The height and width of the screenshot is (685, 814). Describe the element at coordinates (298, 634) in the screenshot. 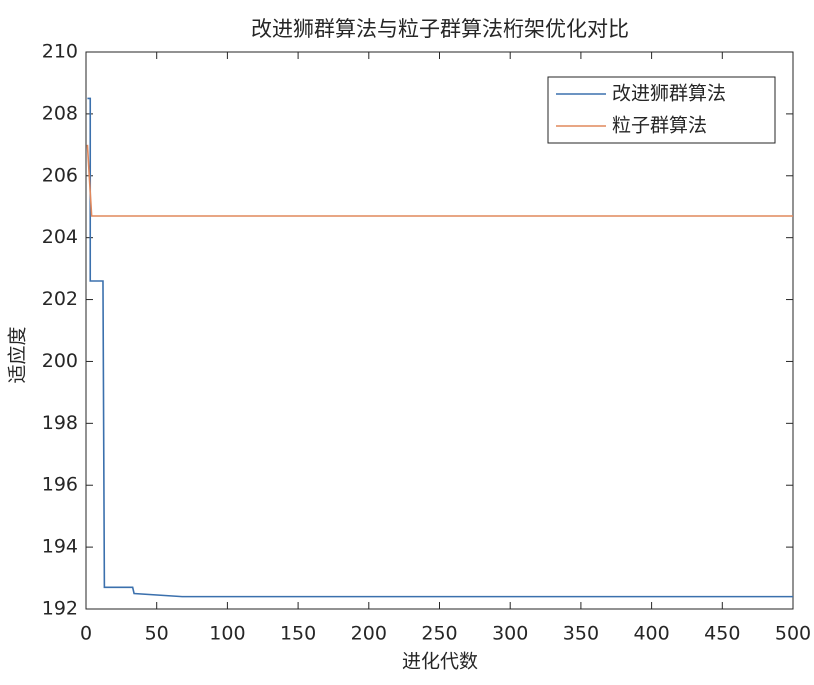

I see `x-tick-label: 150` at that location.